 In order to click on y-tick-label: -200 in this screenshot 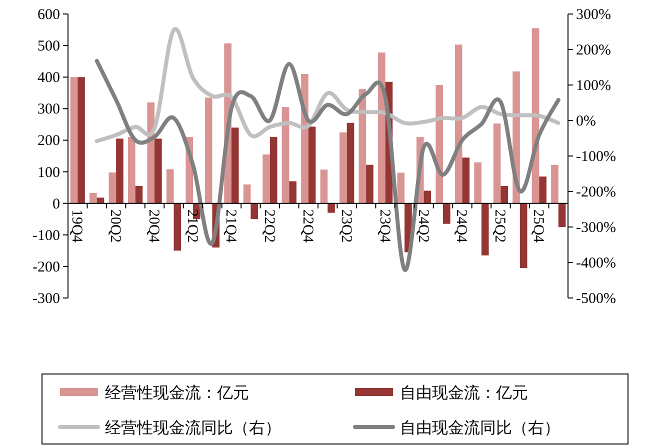, I will do `click(46, 267)`.